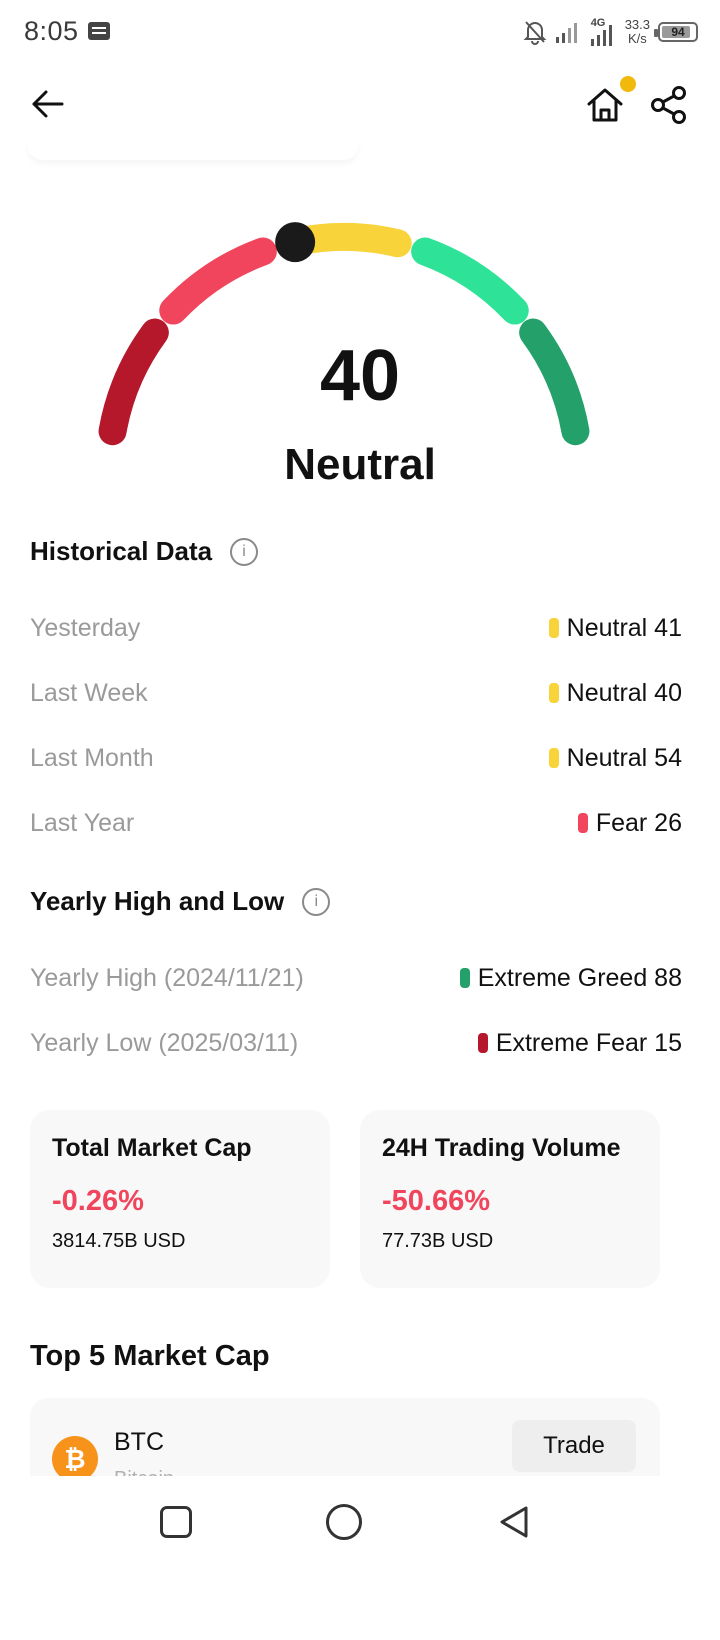  Describe the element at coordinates (669, 105) in the screenshot. I see `share-icon` at that location.